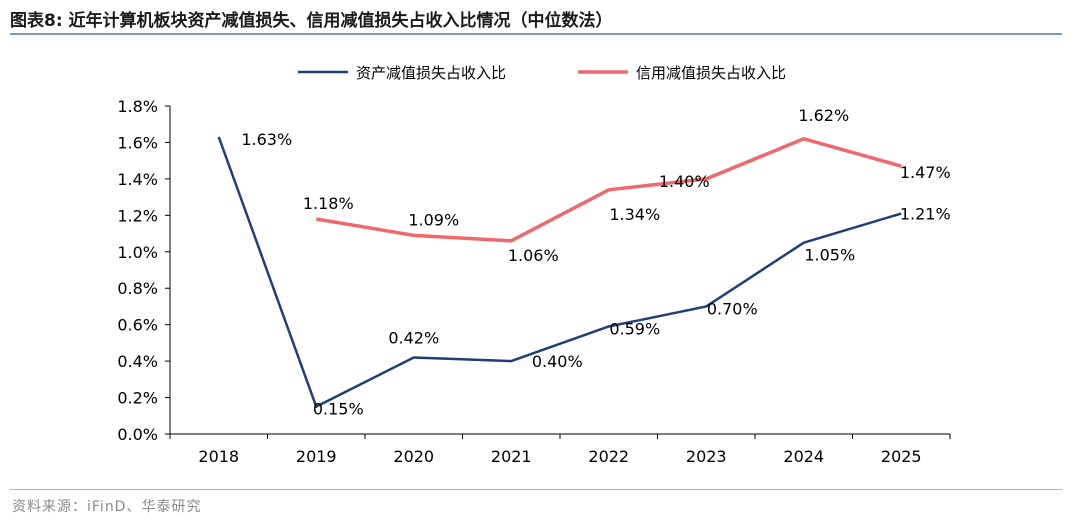  What do you see at coordinates (433, 219) in the screenshot?
I see `credit-data-label: 1.09%` at bounding box center [433, 219].